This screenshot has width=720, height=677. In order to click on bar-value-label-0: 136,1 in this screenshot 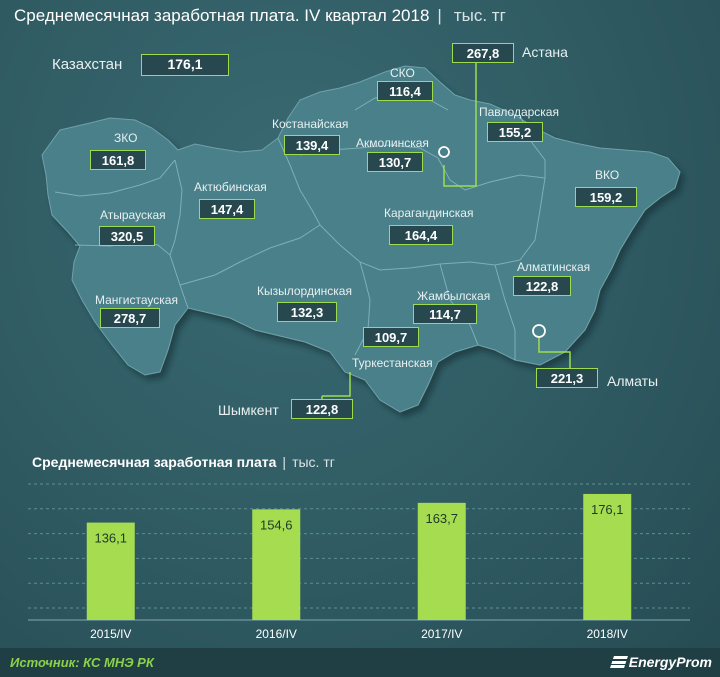, I will do `click(110, 538)`.